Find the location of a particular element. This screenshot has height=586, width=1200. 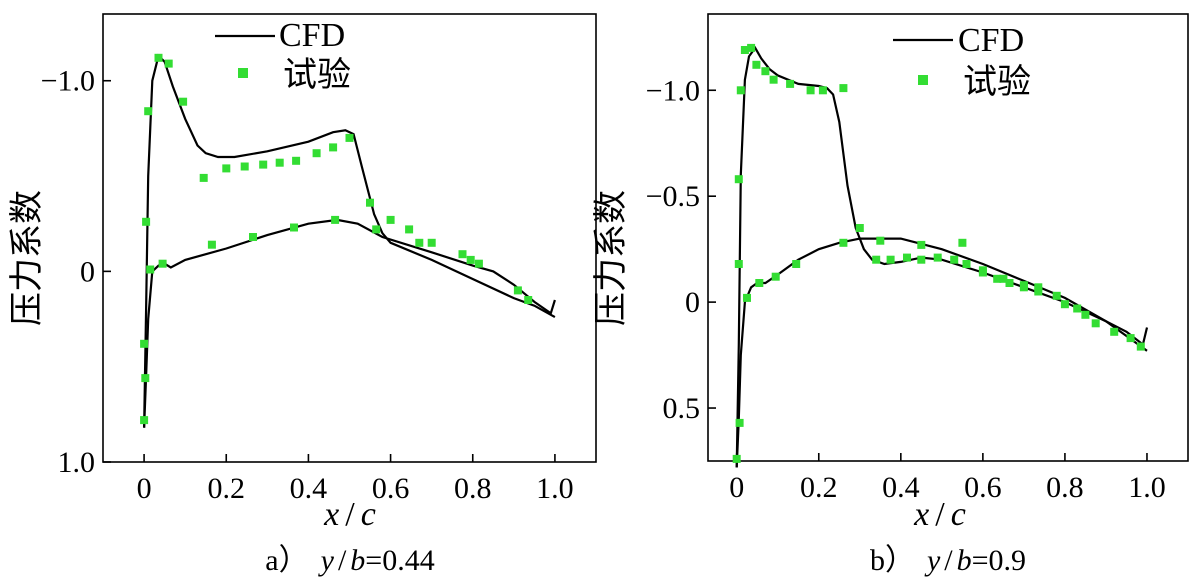

legend-test-label-b: 试验 is located at coordinates (997, 82).